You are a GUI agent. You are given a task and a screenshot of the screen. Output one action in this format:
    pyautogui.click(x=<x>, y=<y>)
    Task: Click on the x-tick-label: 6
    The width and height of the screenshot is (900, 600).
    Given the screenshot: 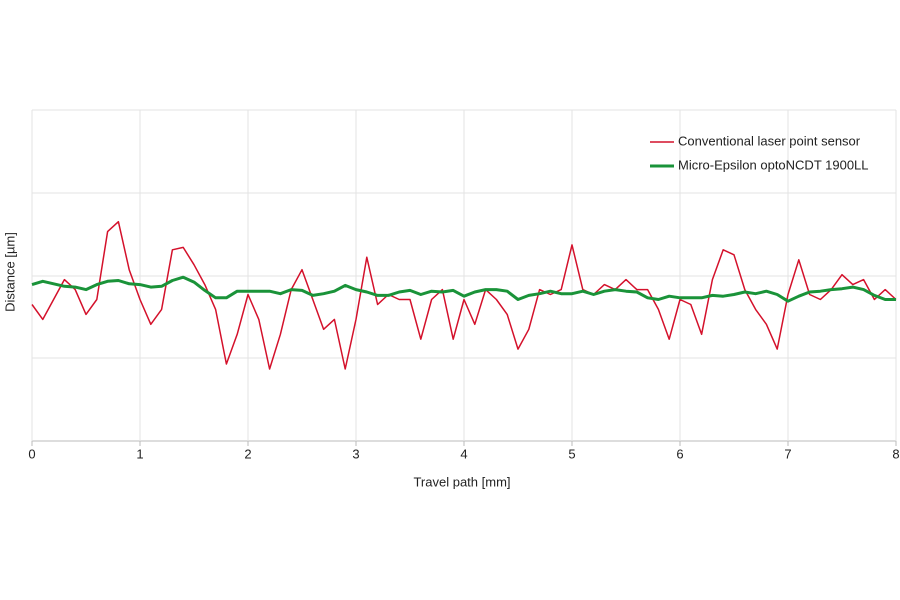 What is the action you would take?
    pyautogui.click(x=679, y=453)
    